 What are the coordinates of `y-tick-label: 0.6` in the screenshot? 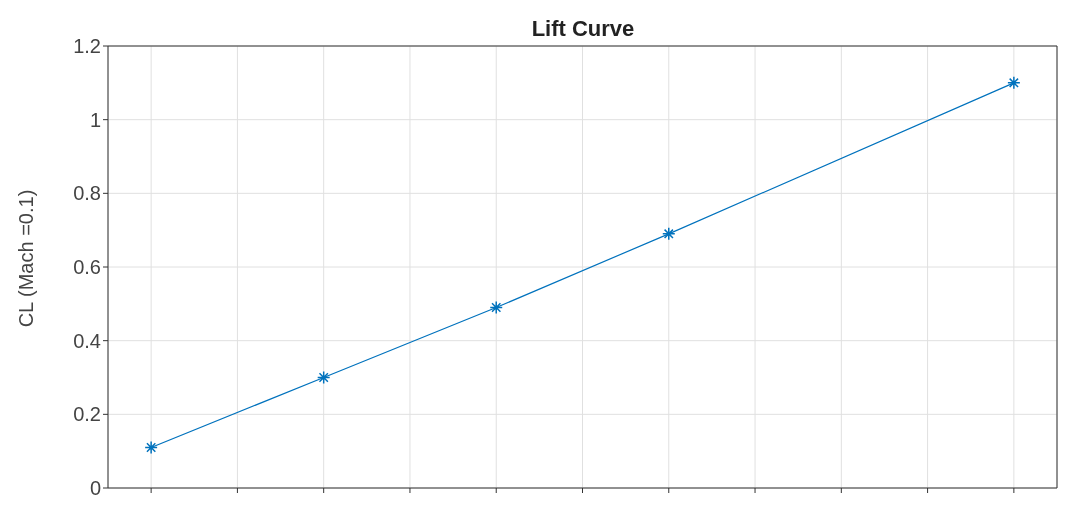 It's located at (87, 267).